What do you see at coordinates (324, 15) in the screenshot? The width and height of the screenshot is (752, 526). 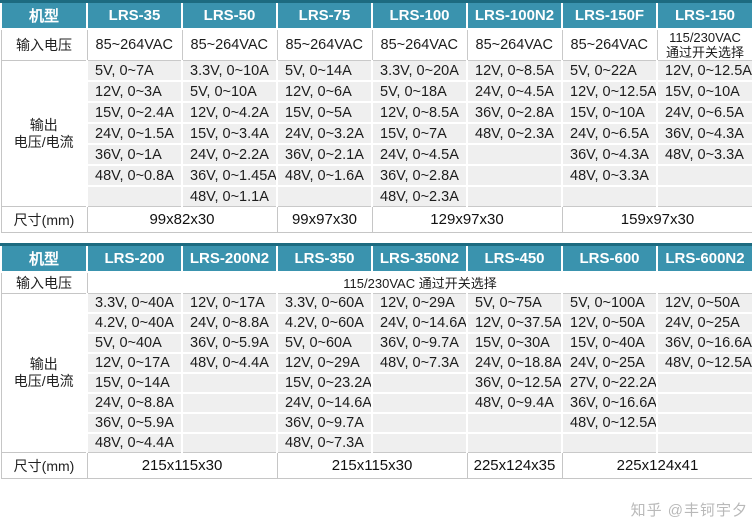 I see `model-header-cell: LRS-75` at bounding box center [324, 15].